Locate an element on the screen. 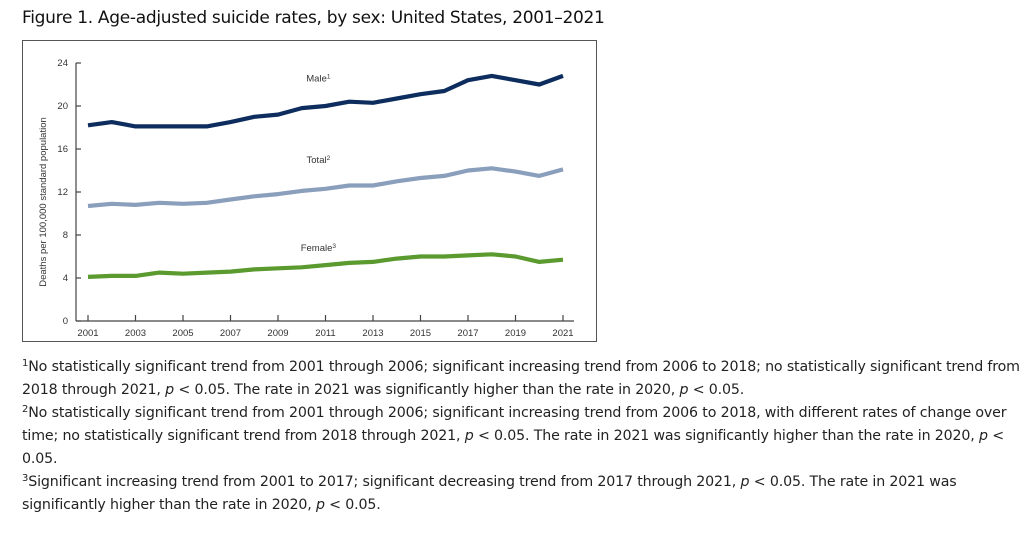 Image resolution: width=1024 pixels, height=535 pixels. x-tick-label: 2017 is located at coordinates (467, 333).